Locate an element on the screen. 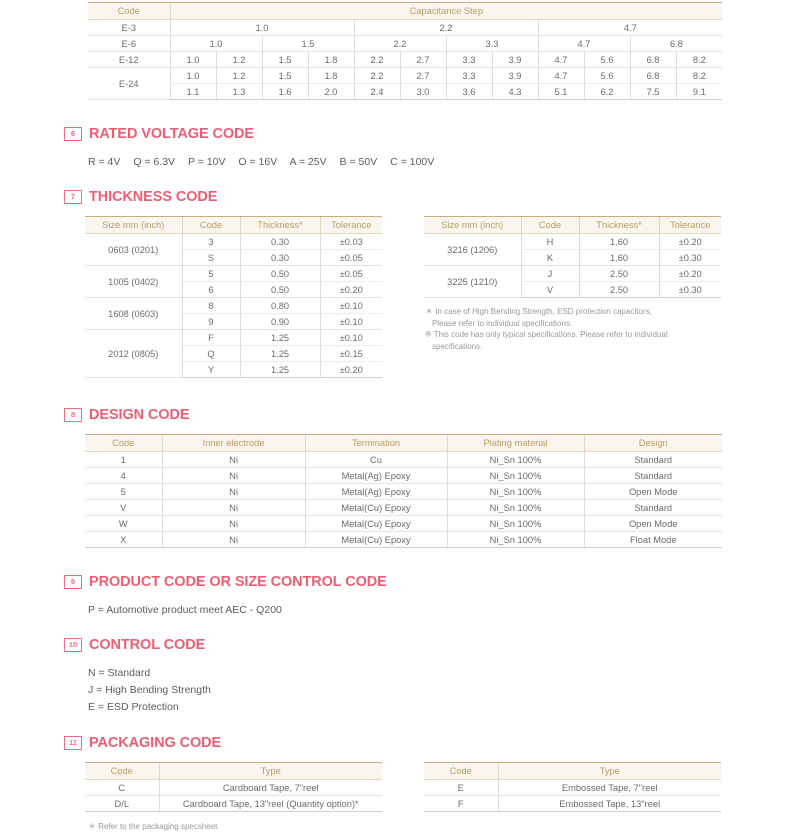  product-code-line: P = Automotive product meet AEC - Q200 is located at coordinates (185, 610).